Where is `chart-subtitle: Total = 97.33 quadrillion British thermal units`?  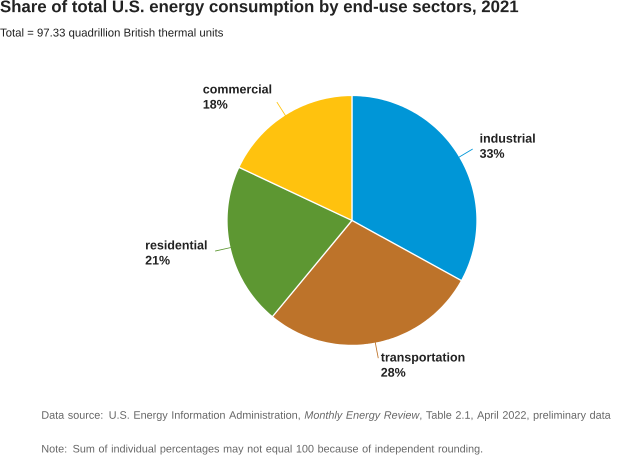 chart-subtitle: Total = 97.33 quadrillion British thermal units is located at coordinates (111, 34).